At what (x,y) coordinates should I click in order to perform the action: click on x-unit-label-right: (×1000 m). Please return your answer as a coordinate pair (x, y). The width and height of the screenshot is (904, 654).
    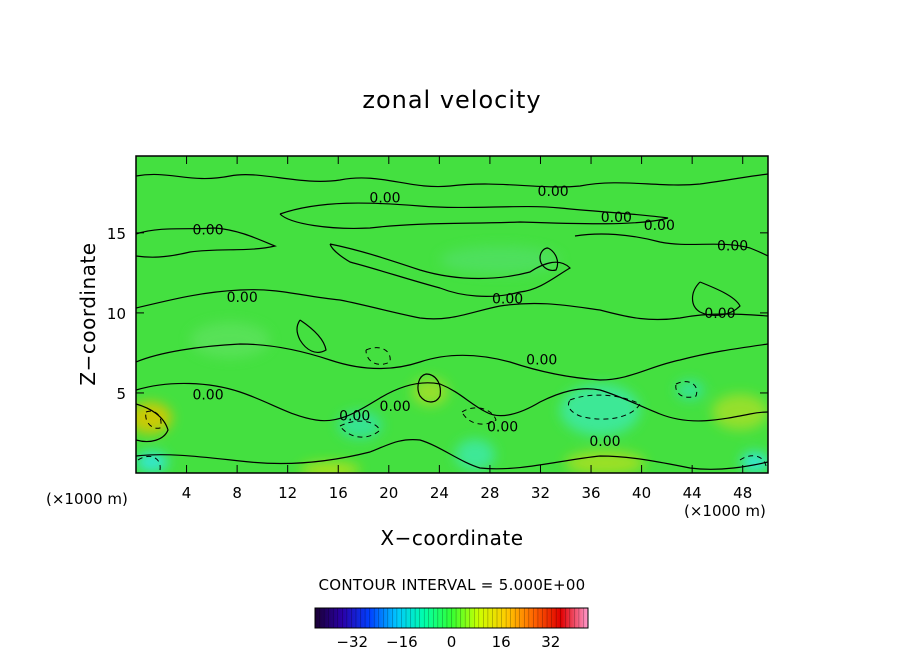
    Looking at the image, I should click on (725, 511).